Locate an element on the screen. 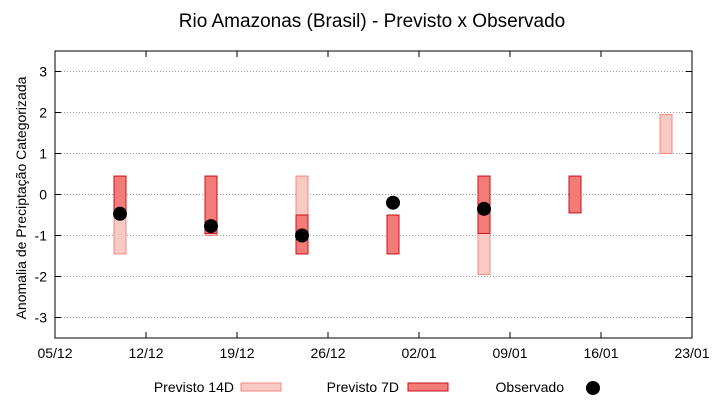  observado-series is located at coordinates (302, 219).